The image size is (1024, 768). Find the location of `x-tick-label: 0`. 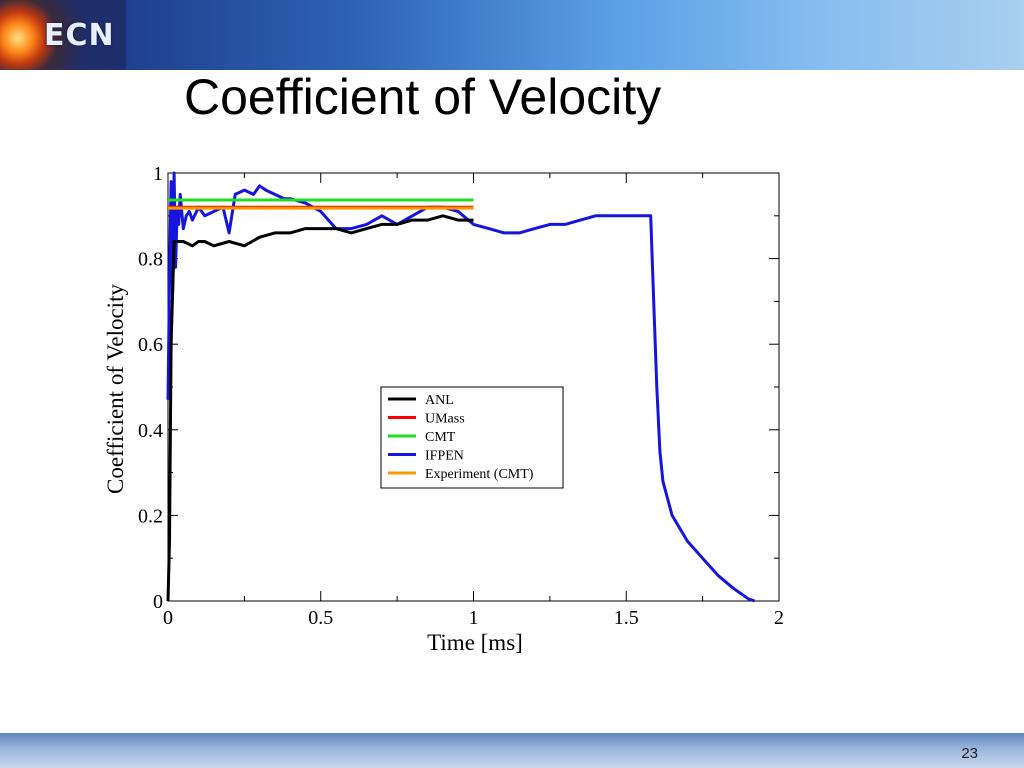

x-tick-label: 0 is located at coordinates (168, 618).